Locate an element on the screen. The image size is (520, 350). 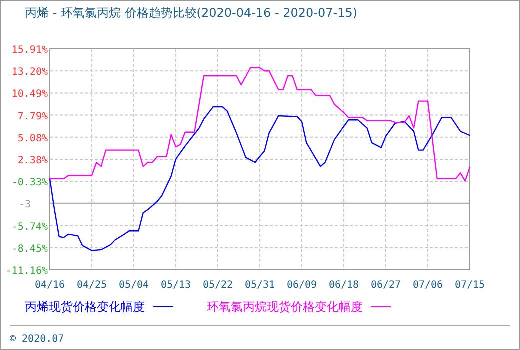
ref-line-label: -3 is located at coordinates (25, 204).